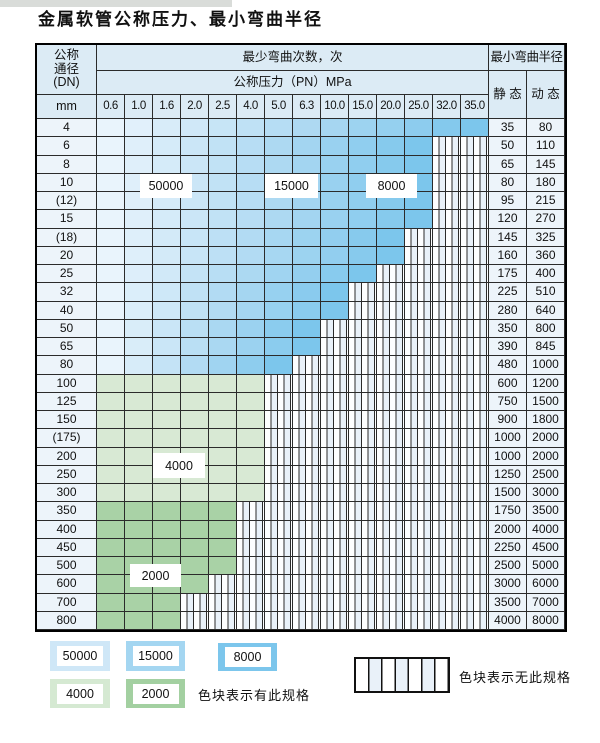 This screenshot has height=743, width=600. I want to click on dn-cell: 32, so click(67, 292).